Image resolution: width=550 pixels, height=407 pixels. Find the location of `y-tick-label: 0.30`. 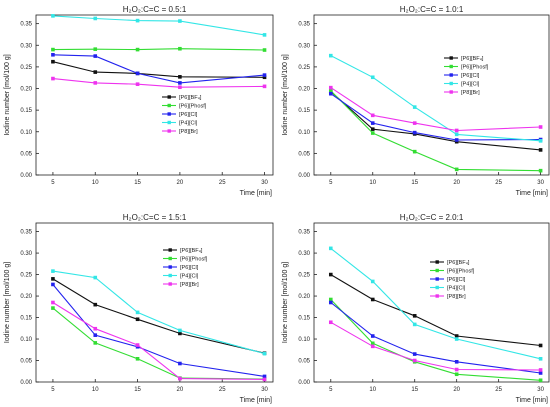

y-tick-label: 0.30 is located at coordinates (26, 46).